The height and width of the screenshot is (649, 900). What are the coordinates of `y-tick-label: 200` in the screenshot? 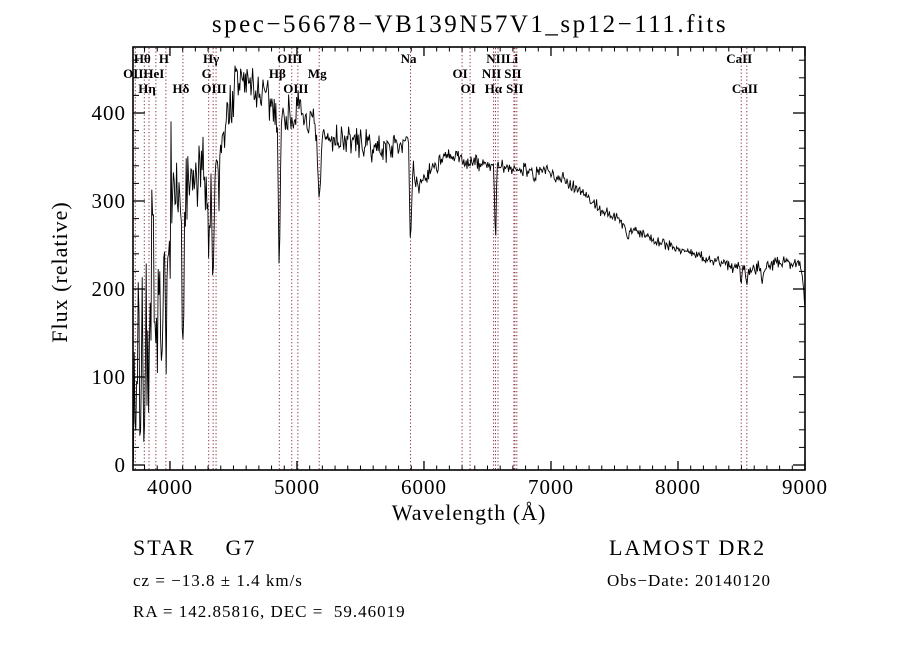 It's located at (109, 289).